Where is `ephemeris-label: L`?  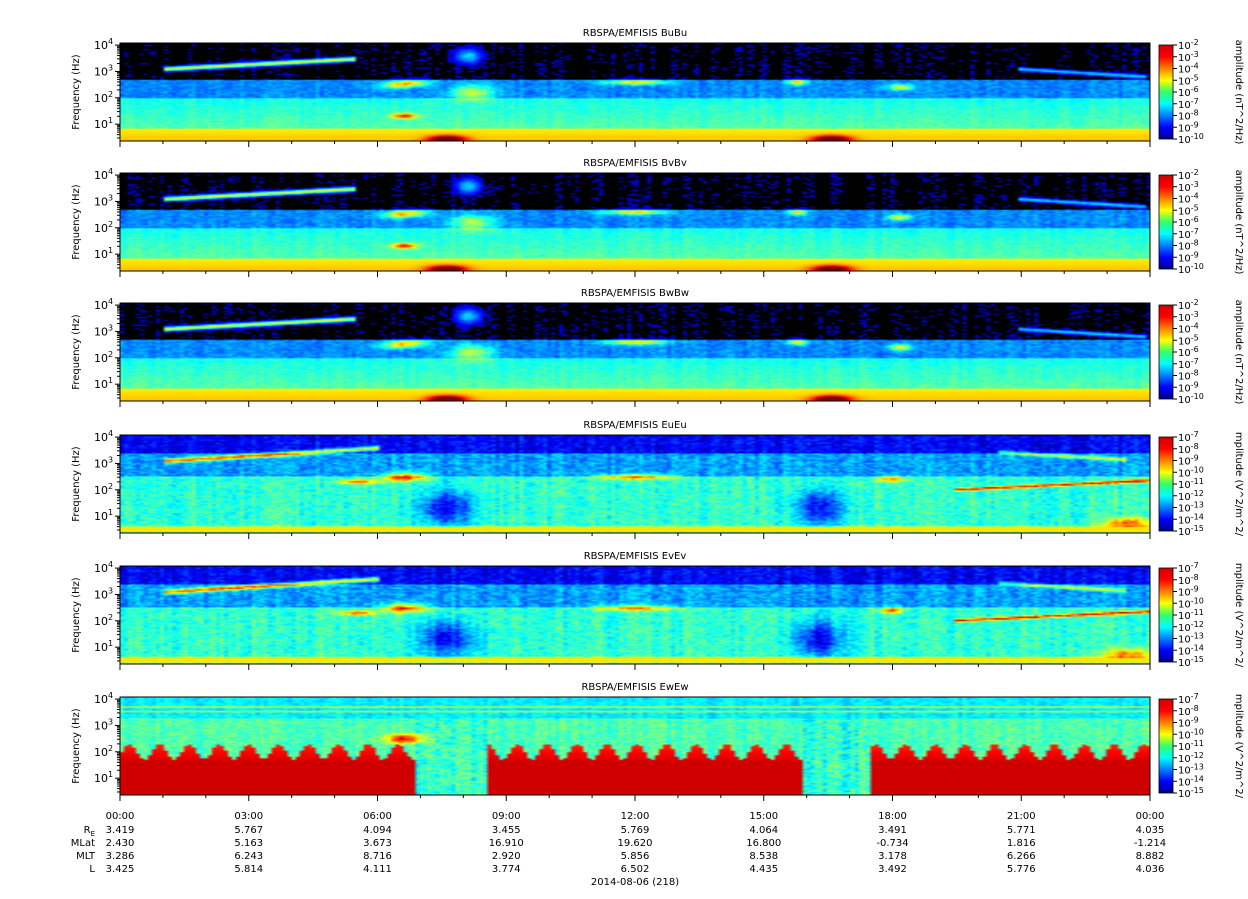 ephemeris-label: L is located at coordinates (92, 869).